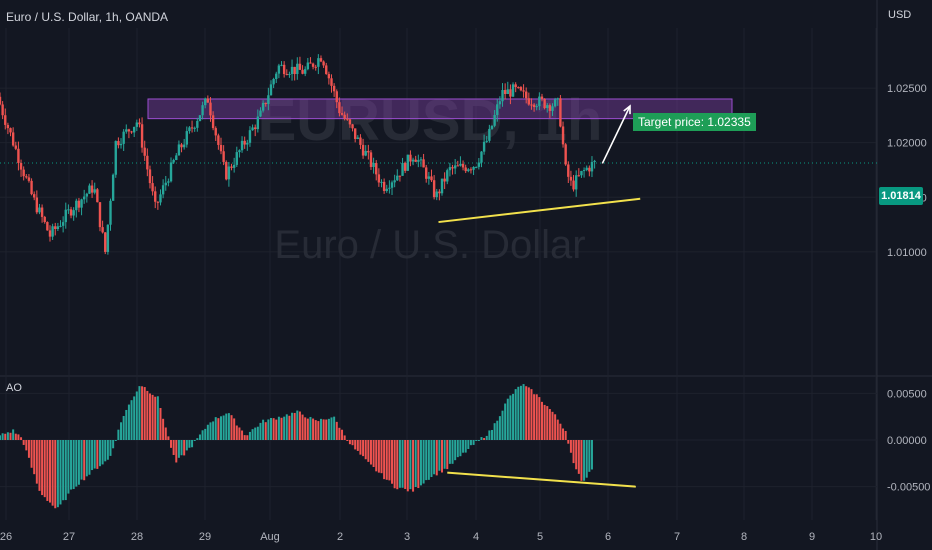 The width and height of the screenshot is (932, 550). Describe the element at coordinates (907, 441) in the screenshot. I see `ao-y-tick-label: 0.00000` at that location.